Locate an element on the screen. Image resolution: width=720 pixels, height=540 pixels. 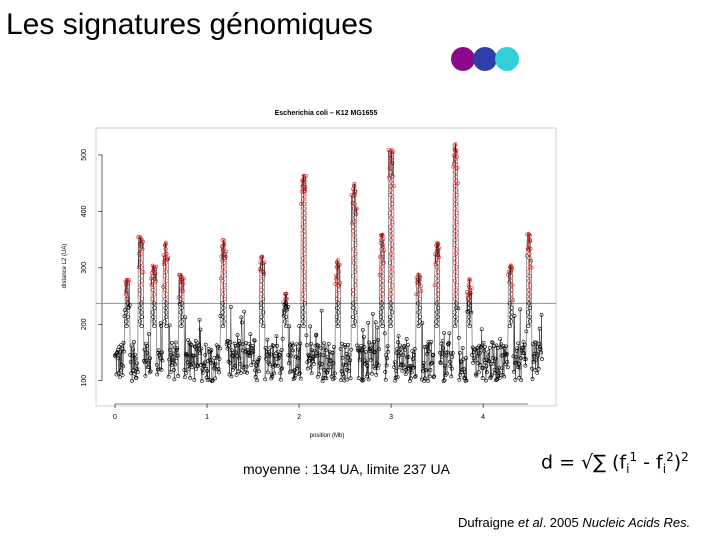
decorative-dot-cyan is located at coordinates (507, 59).